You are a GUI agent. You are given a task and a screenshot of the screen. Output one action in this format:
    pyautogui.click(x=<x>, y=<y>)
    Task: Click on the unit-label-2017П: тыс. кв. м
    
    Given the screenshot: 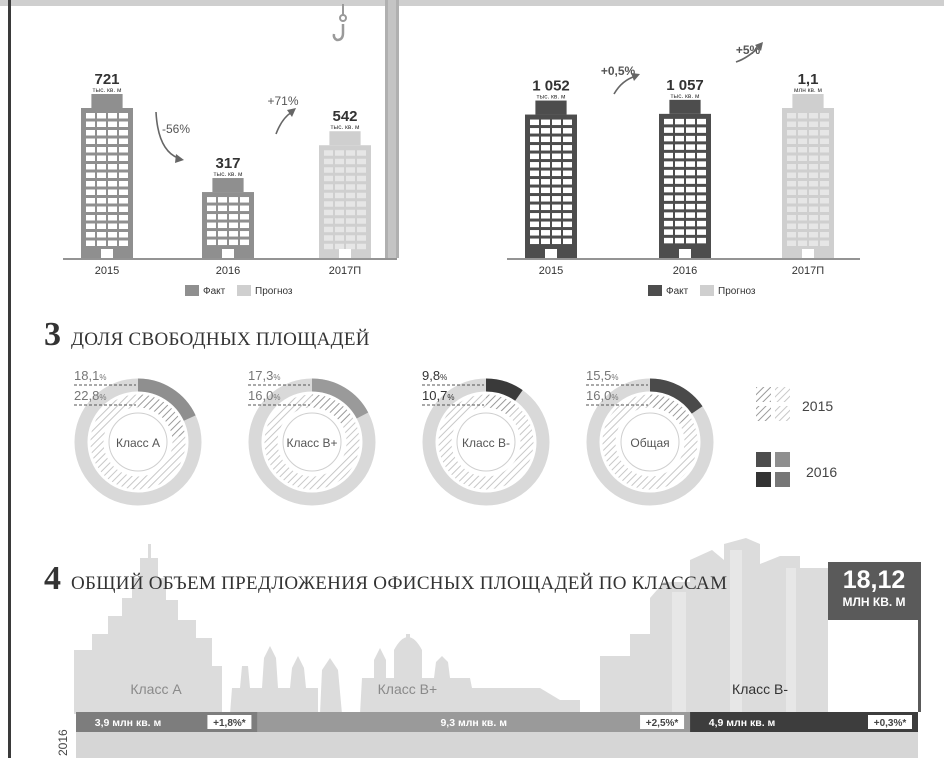 What is the action you would take?
    pyautogui.click(x=345, y=127)
    